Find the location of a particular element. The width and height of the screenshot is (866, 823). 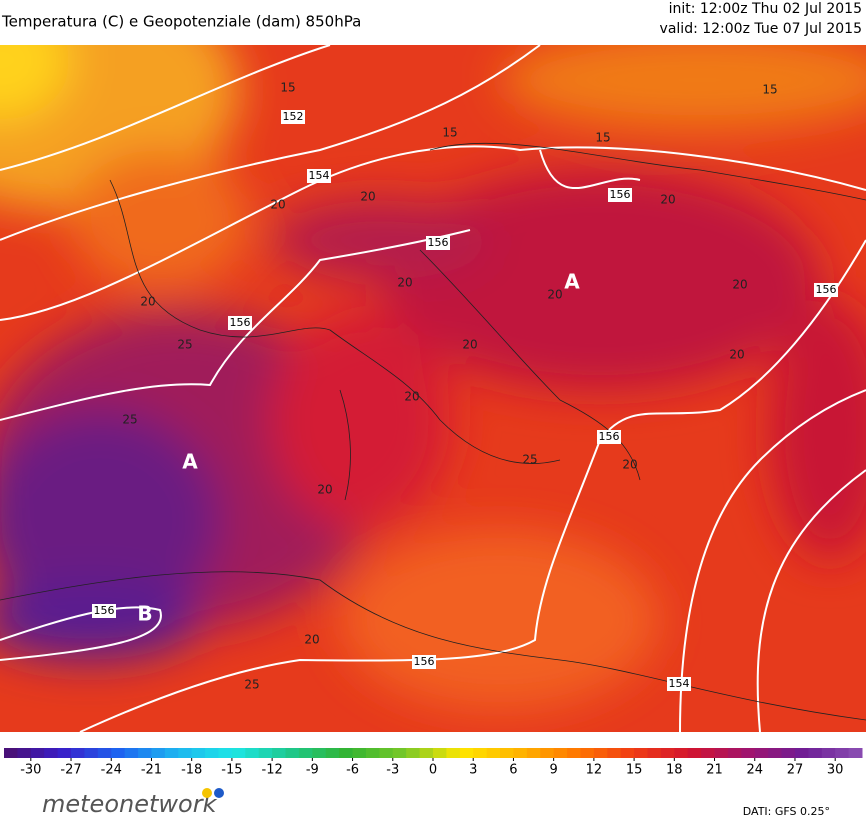

colorbar-tick-label: 9 is located at coordinates (554, 770).